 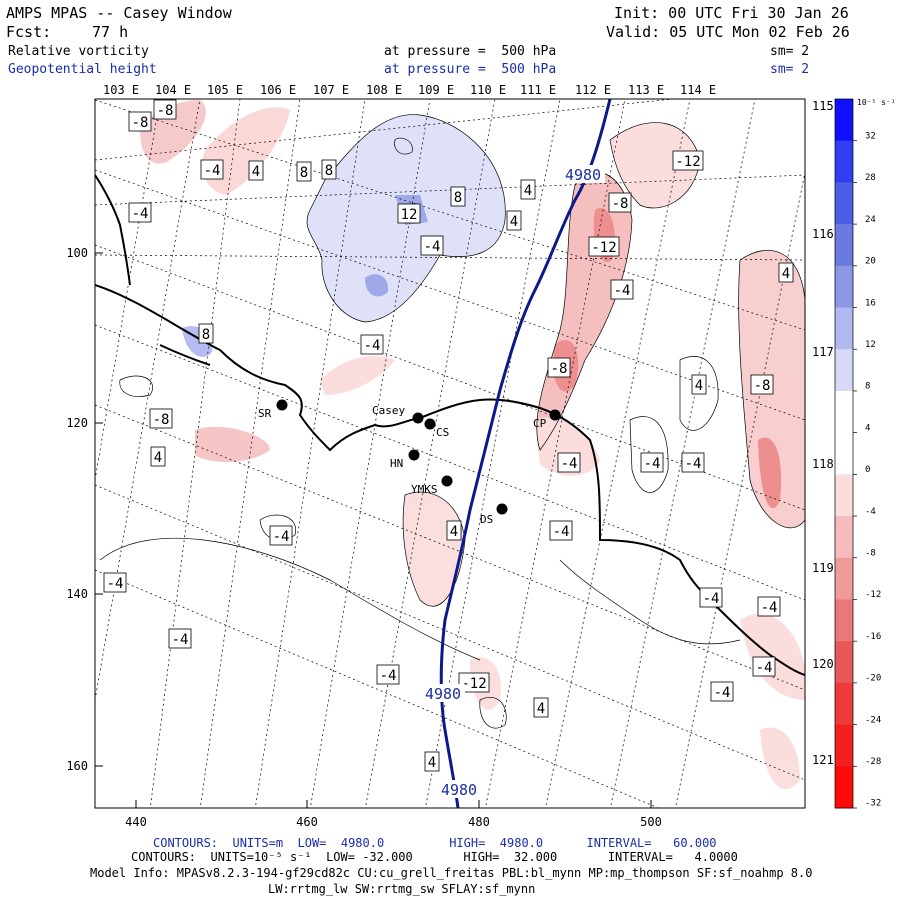 I want to click on field1-name: Relative vorticity, so click(x=78, y=51).